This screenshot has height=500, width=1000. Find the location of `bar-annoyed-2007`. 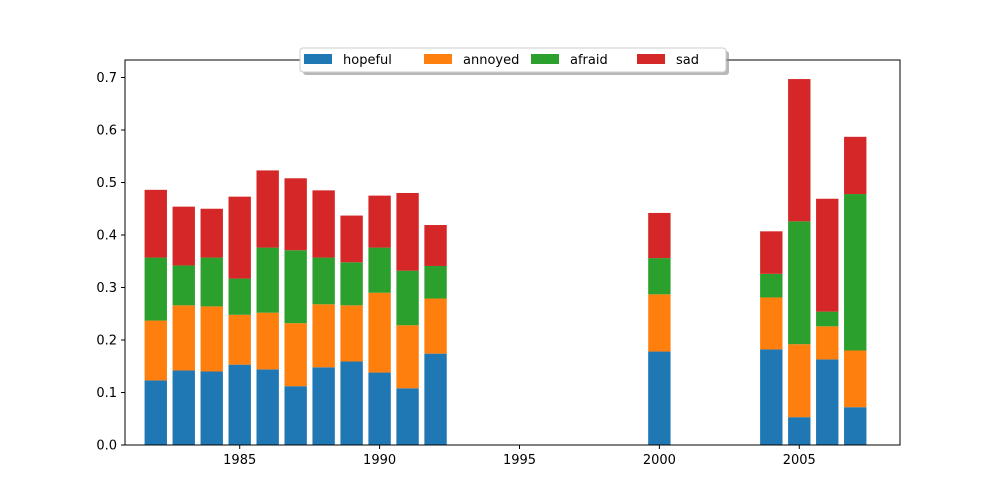

bar-annoyed-2007 is located at coordinates (855, 379).